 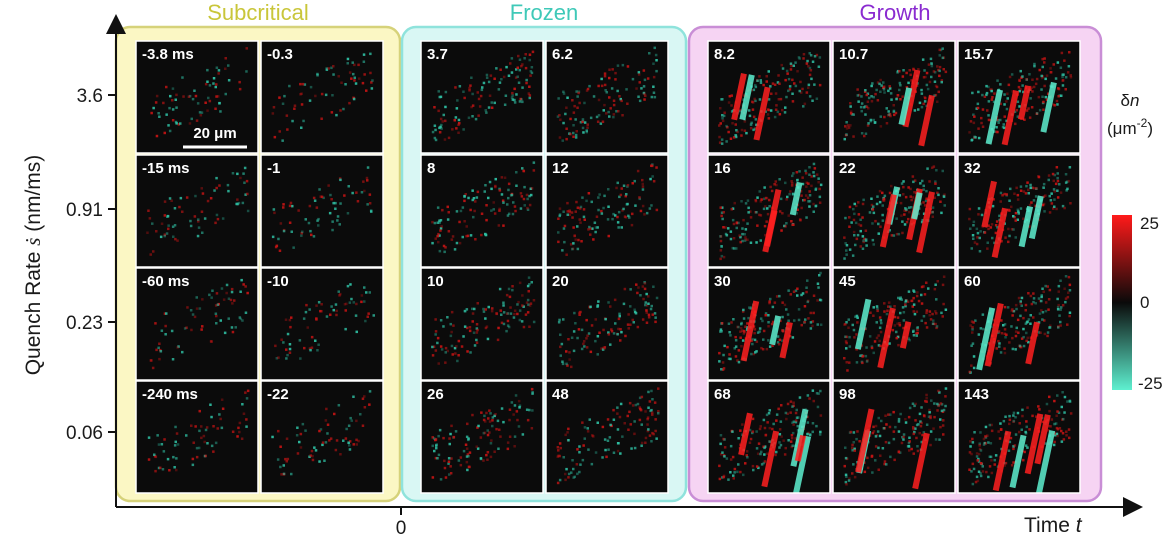 I want to click on image-panel: 8, so click(x=482, y=211).